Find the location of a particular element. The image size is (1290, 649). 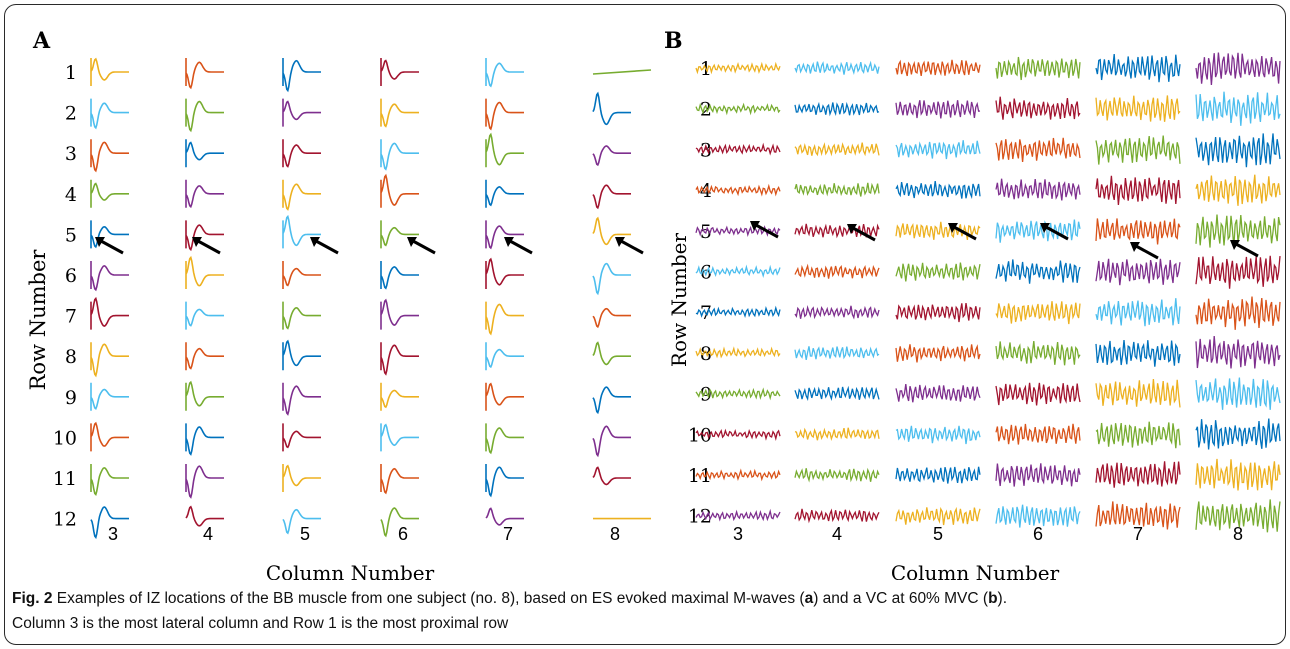

caption-text-2: ) and a VC at 60% MVC ( is located at coordinates (901, 598).